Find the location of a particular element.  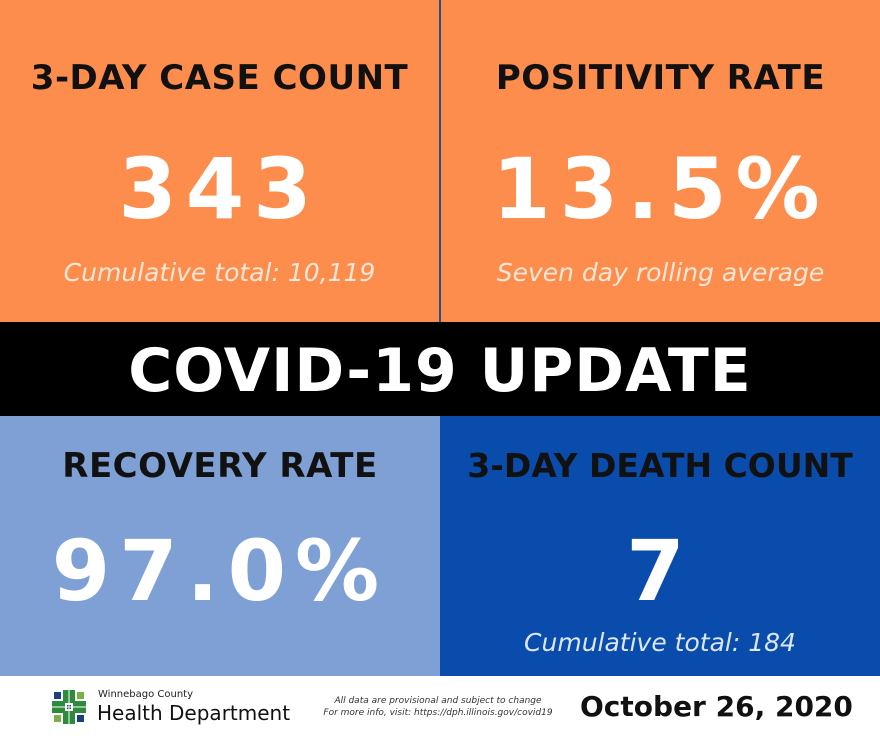

positivity-rate-title: POSITIVITY RATE is located at coordinates (660, 78).